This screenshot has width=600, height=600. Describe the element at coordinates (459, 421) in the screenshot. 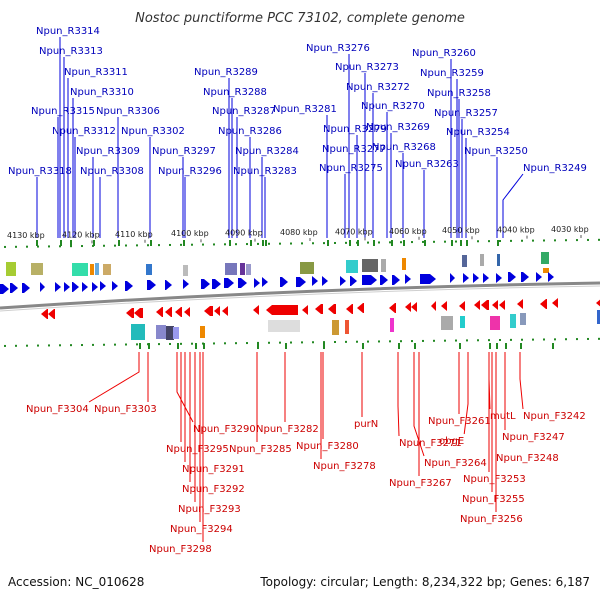

I see `reverse-gene-label: Npun_F3261` at that location.